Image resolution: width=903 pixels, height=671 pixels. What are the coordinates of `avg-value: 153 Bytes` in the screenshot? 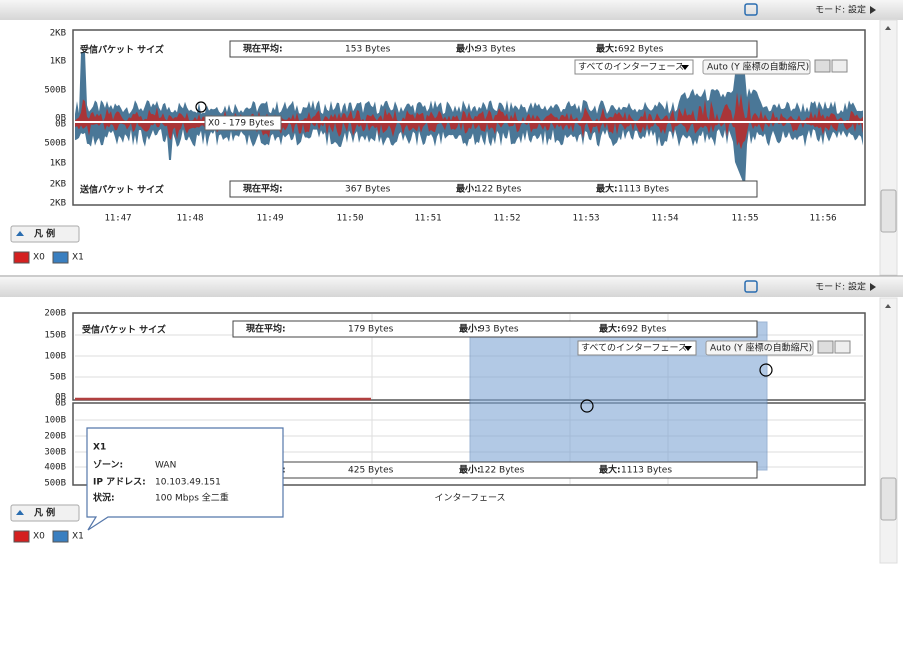 It's located at (368, 50).